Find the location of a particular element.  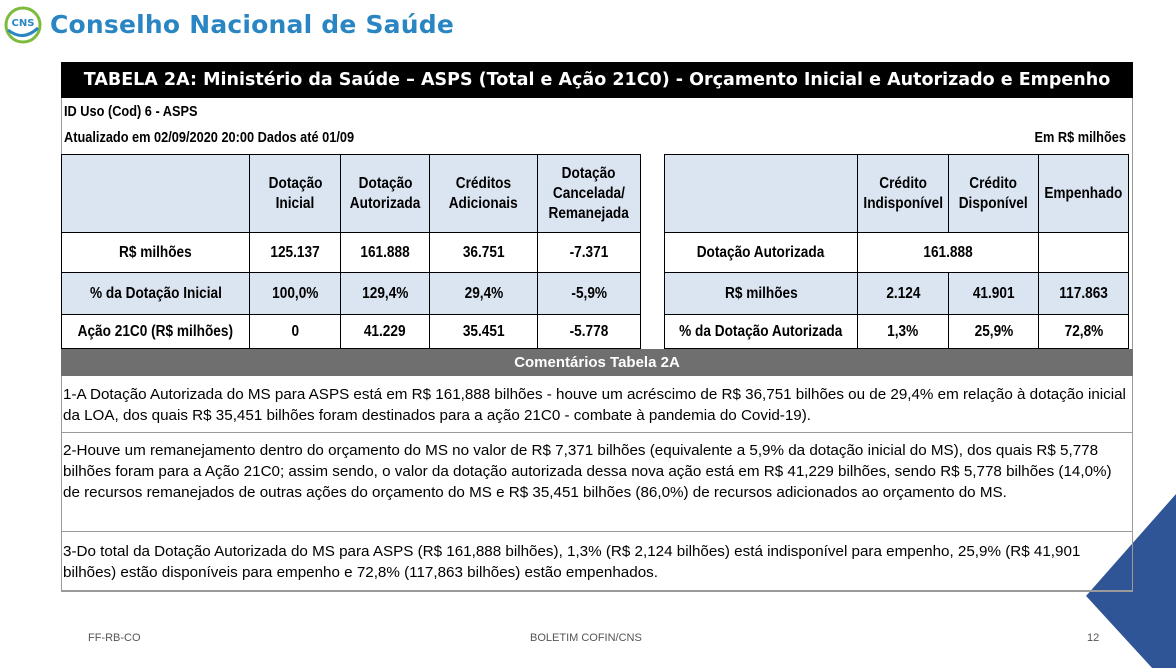

table-cell: 1,3% is located at coordinates (903, 331).